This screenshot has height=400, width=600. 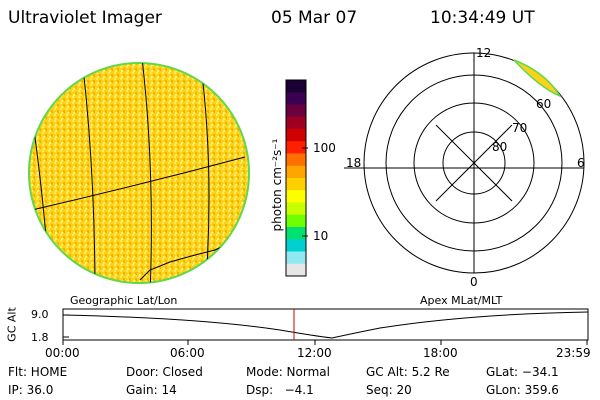 I want to click on altitude-plot, so click(x=325, y=326).